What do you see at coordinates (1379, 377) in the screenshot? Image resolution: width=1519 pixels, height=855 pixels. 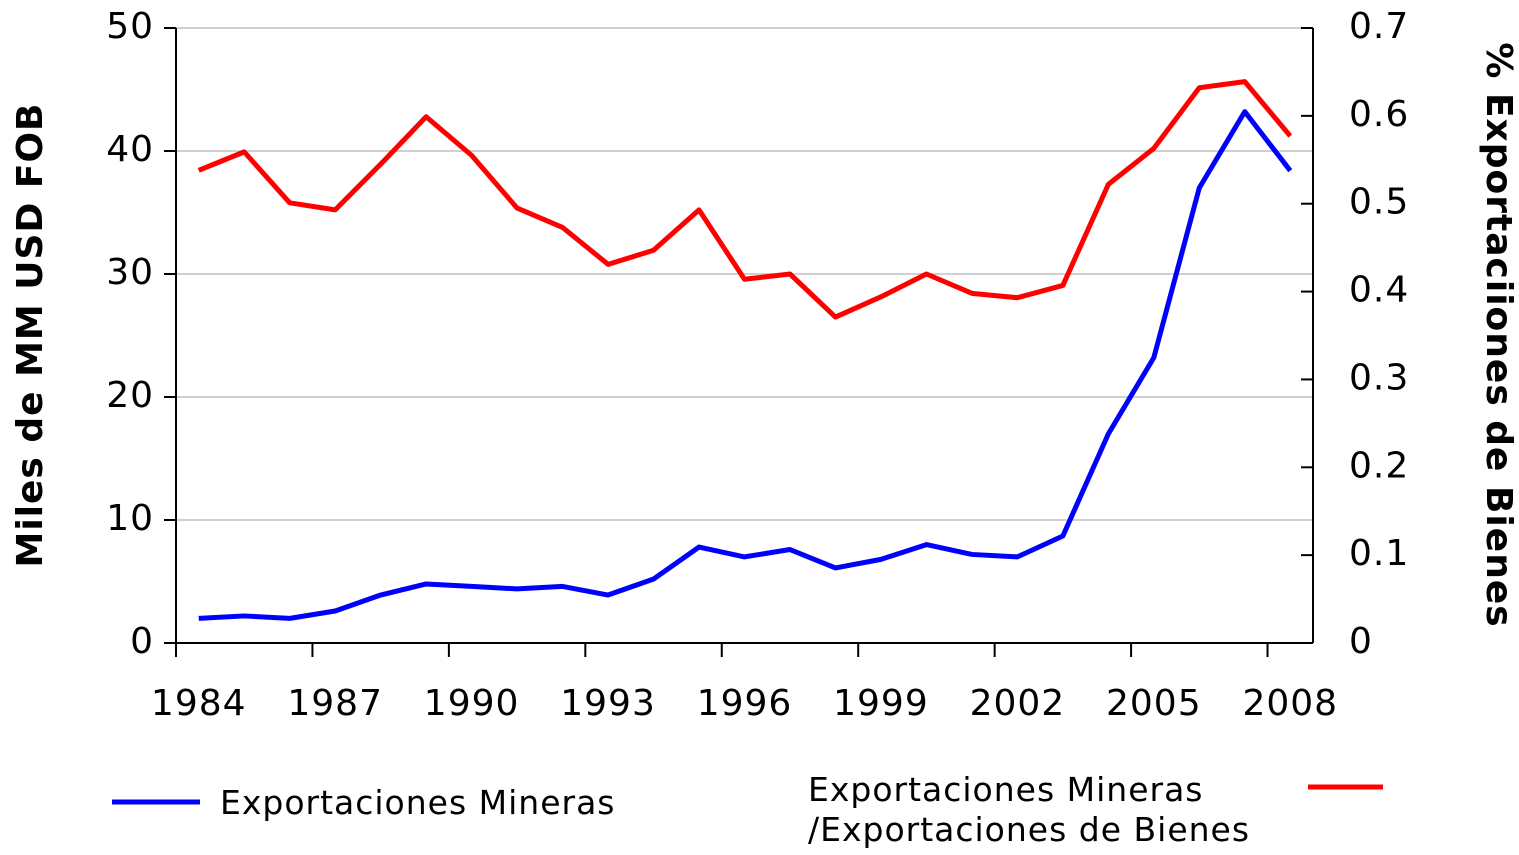 I see `y2-tick-label: 0.3` at bounding box center [1379, 377].